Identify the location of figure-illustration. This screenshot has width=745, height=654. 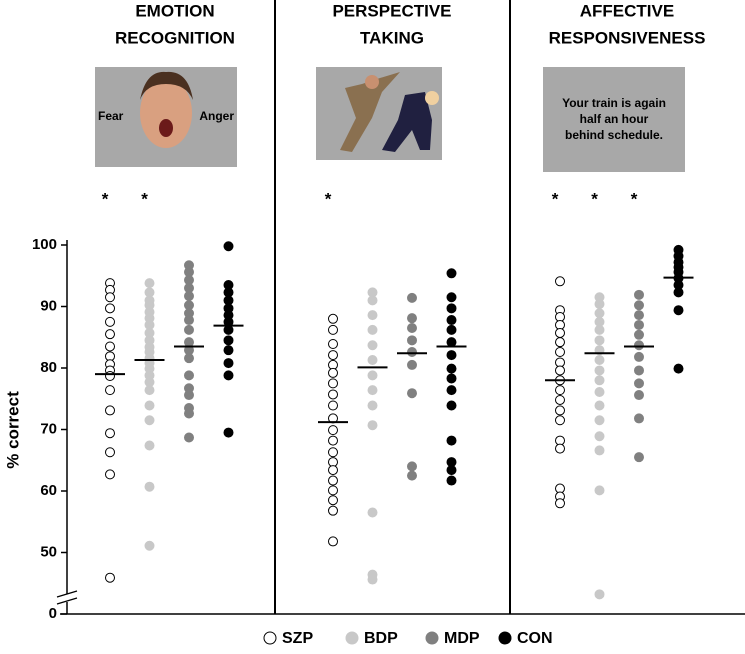
(370, 112).